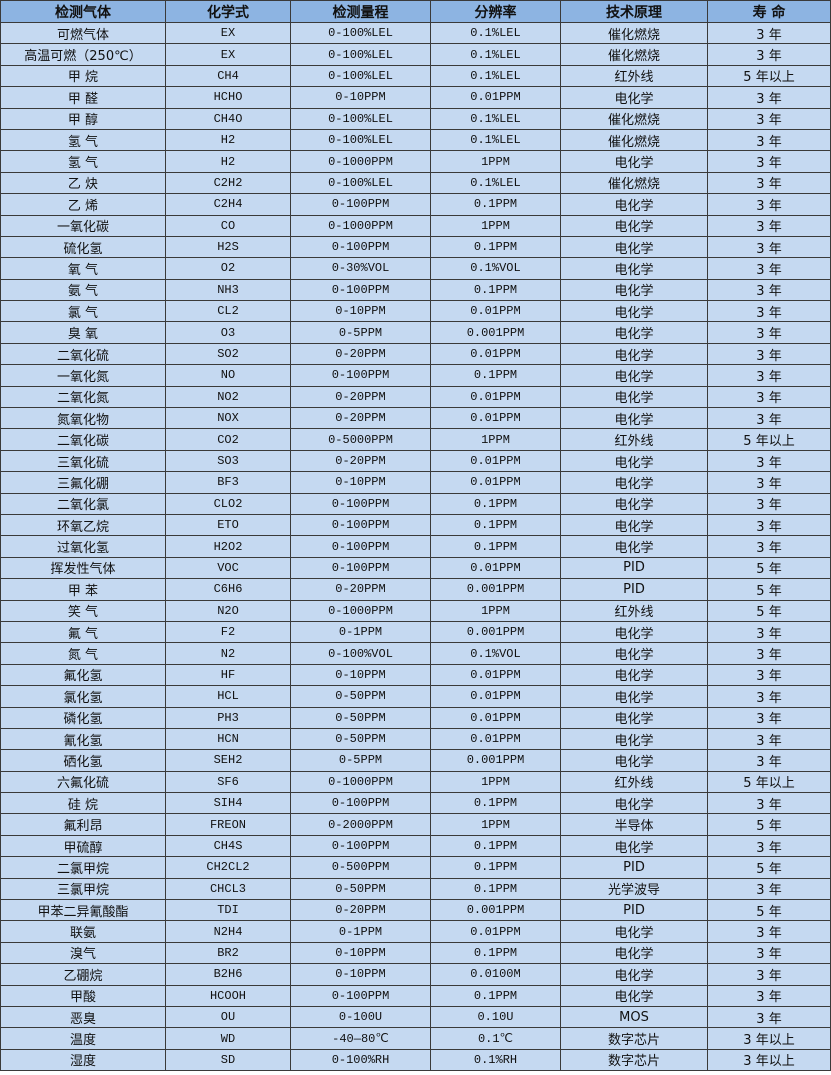 The height and width of the screenshot is (1075, 831). I want to click on cell-formula: SO2, so click(228, 354).